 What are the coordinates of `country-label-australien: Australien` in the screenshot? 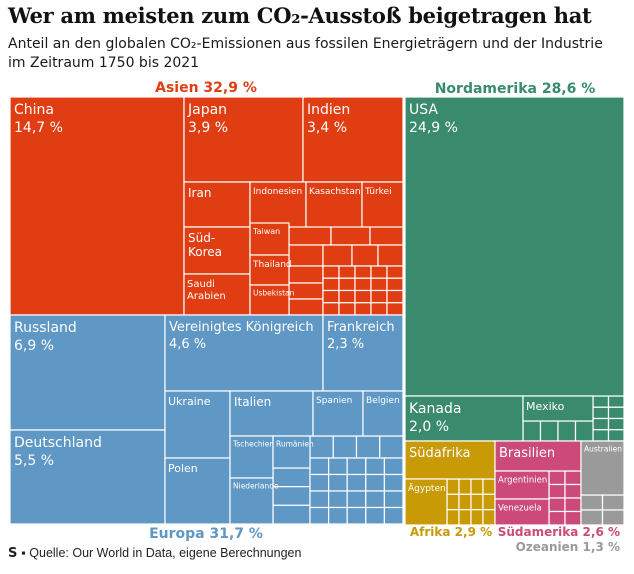 It's located at (603, 449).